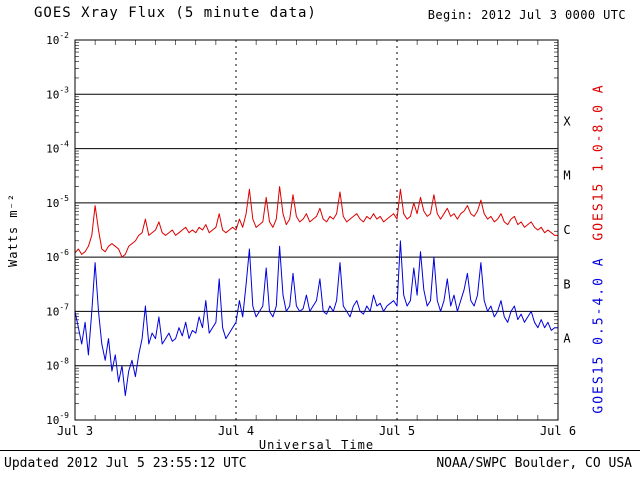  I want to click on y-tick-label: 10⁻⁵, so click(57, 202).